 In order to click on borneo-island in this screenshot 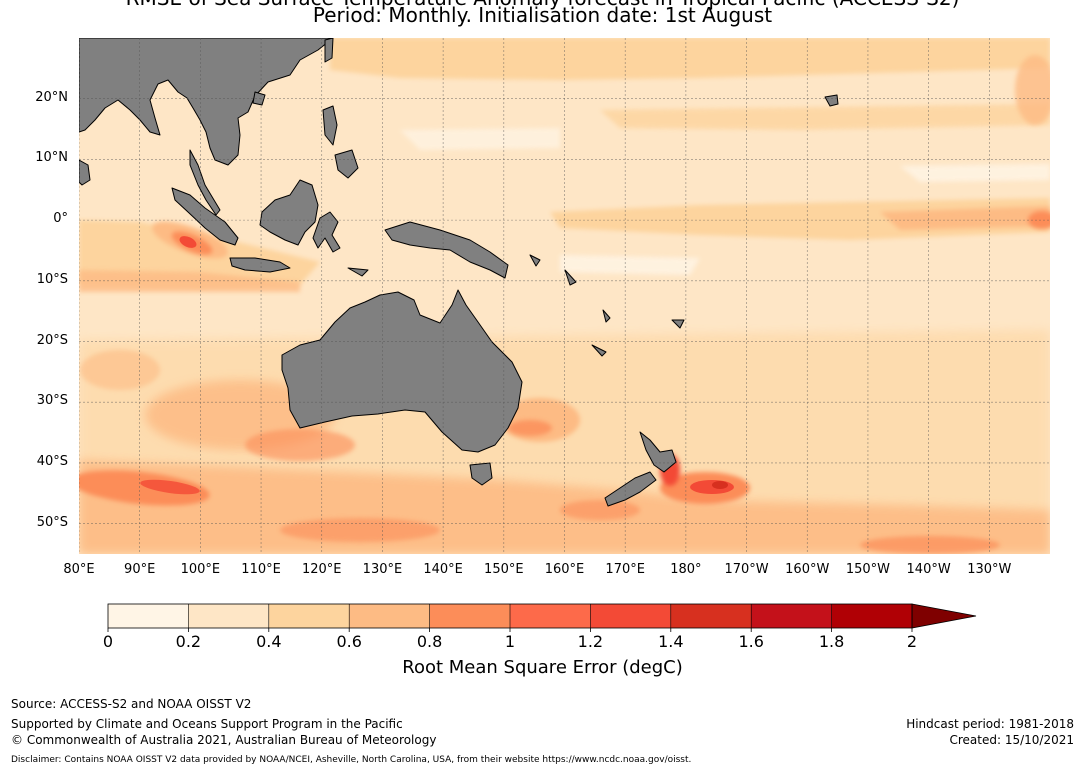, I will do `click(289, 212)`.